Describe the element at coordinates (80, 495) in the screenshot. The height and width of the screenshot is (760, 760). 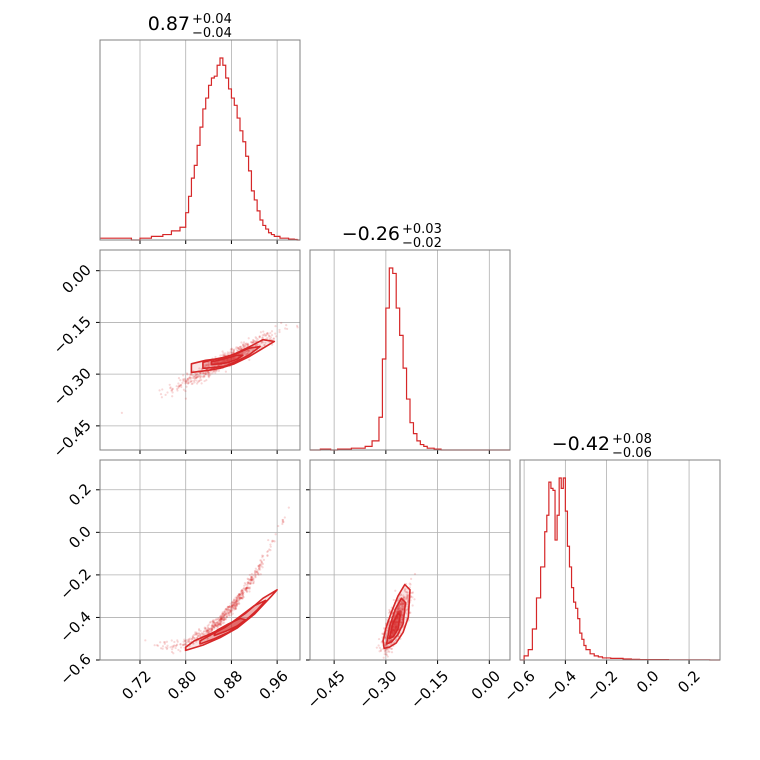
I see `y-tick-label: 0.2` at that location.